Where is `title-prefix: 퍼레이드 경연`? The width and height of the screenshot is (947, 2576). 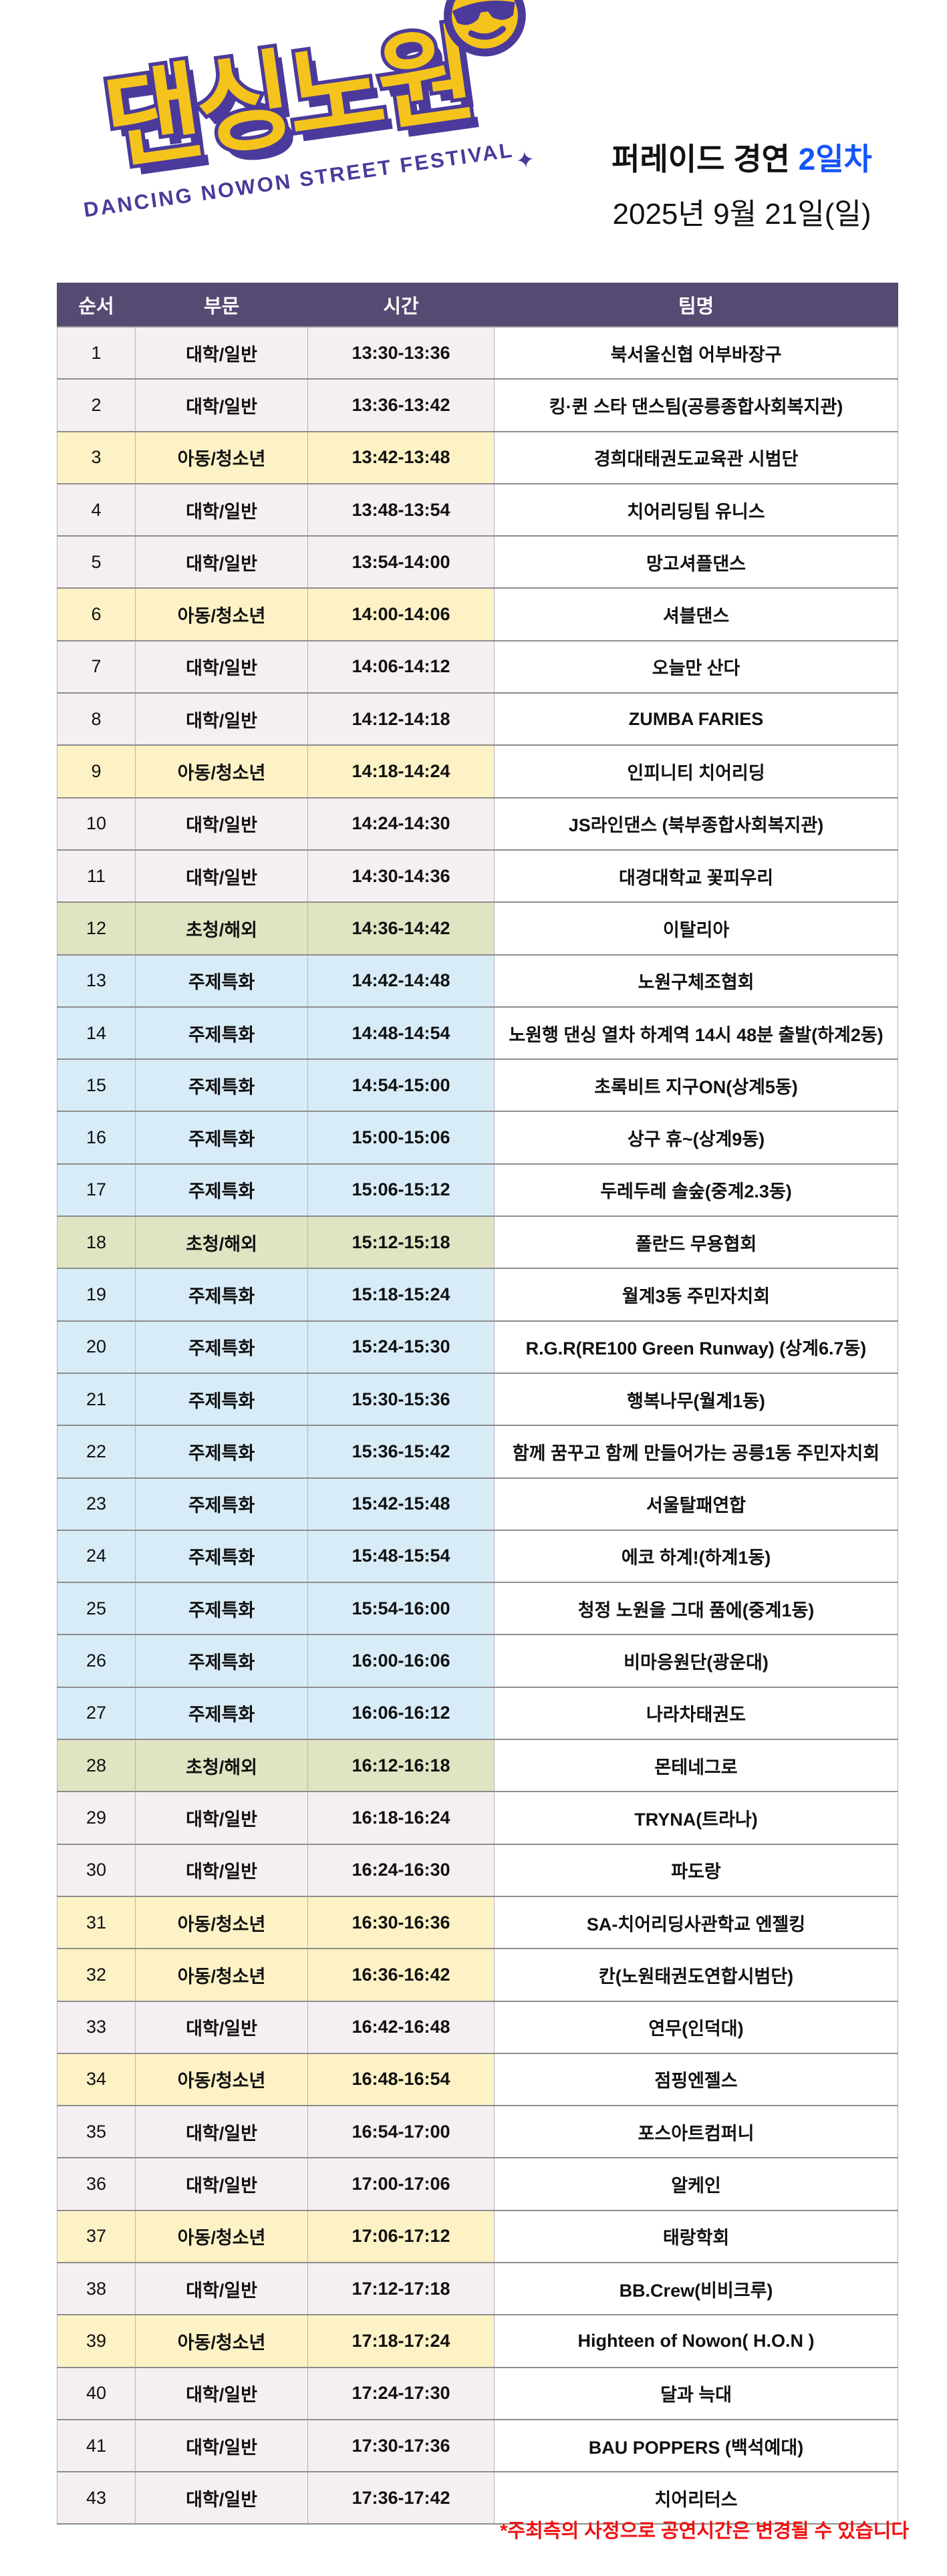 title-prefix: 퍼레이드 경연 is located at coordinates (705, 159).